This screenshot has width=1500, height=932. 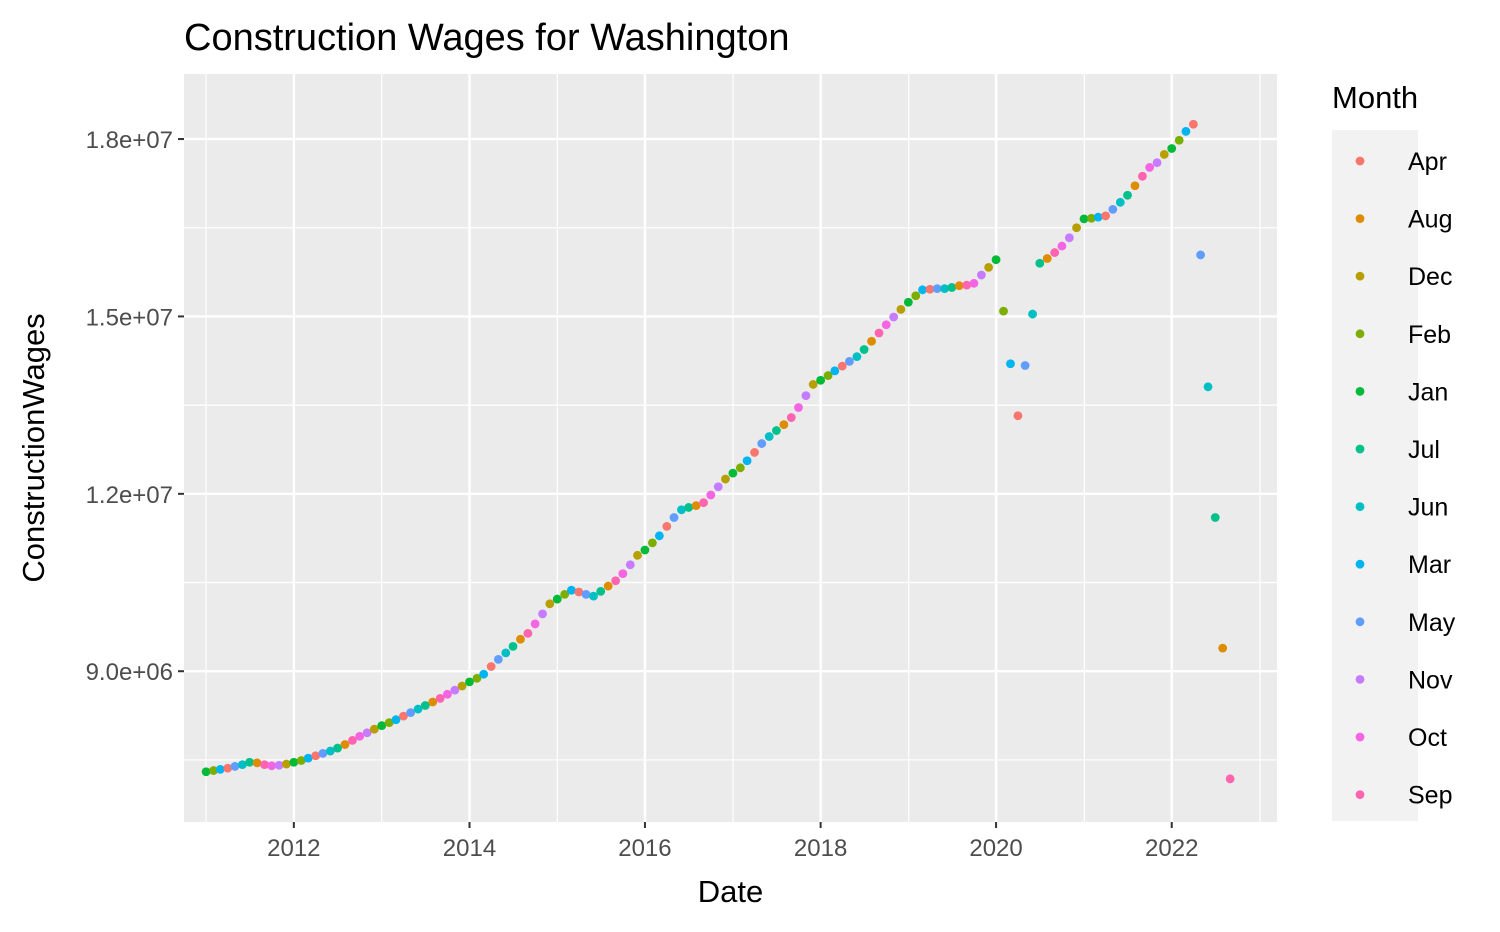 I want to click on legend-key-jul, so click(x=1360, y=449).